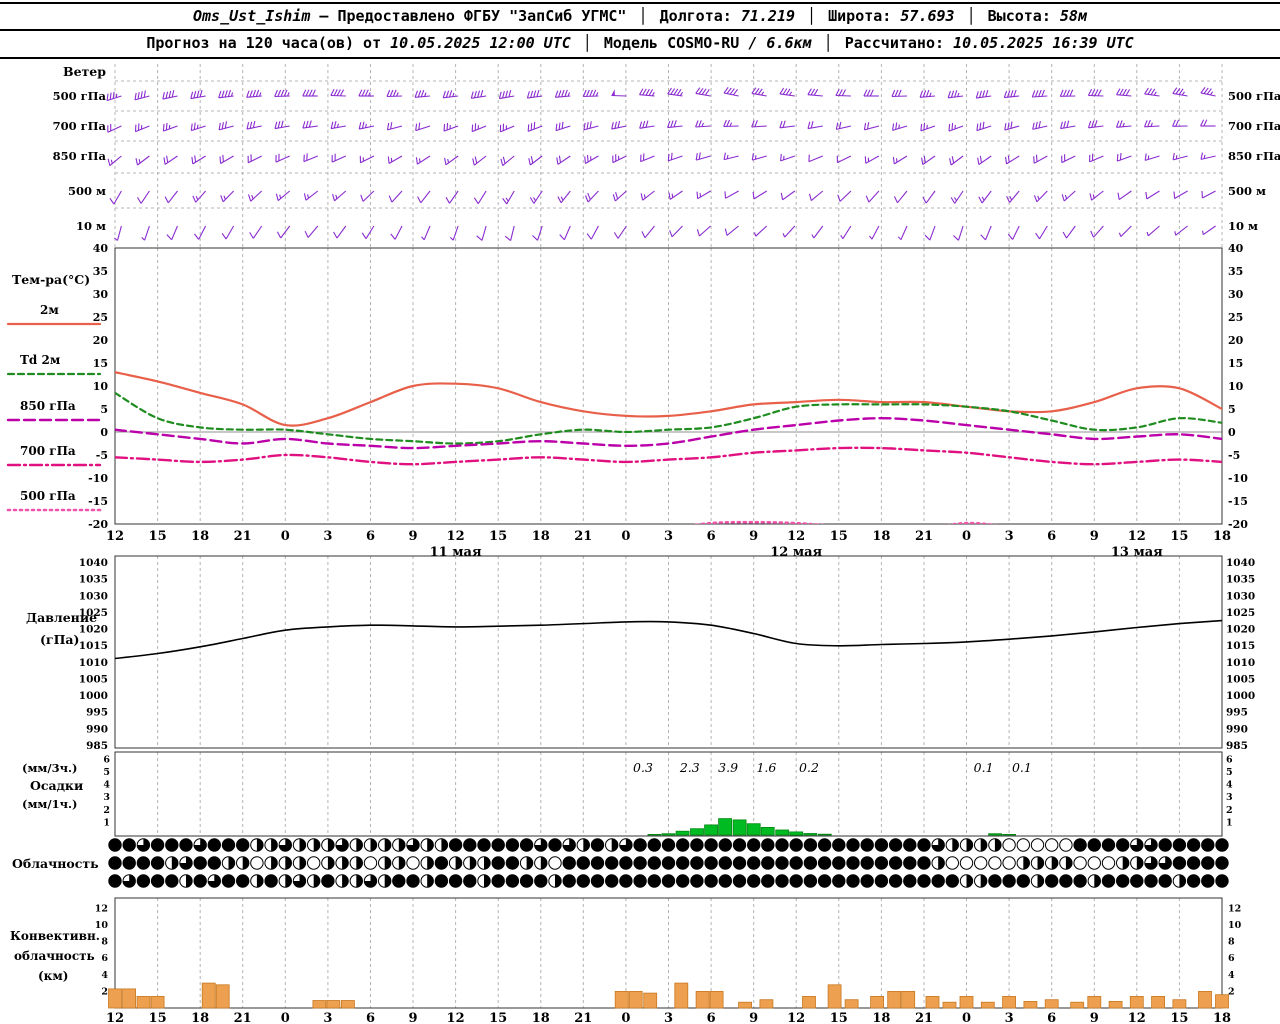 The image size is (1280, 1024). What do you see at coordinates (1247, 191) in the screenshot?
I see `wind-level-label-right: 500 м` at bounding box center [1247, 191].